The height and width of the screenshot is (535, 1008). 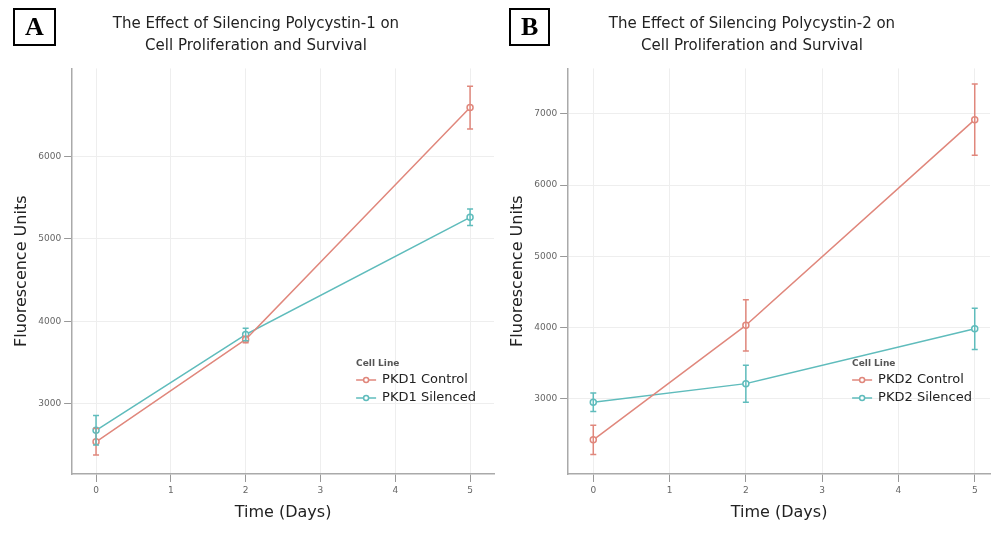 What do you see at coordinates (530, 27) in the screenshot?
I see `text: B` at bounding box center [530, 27].